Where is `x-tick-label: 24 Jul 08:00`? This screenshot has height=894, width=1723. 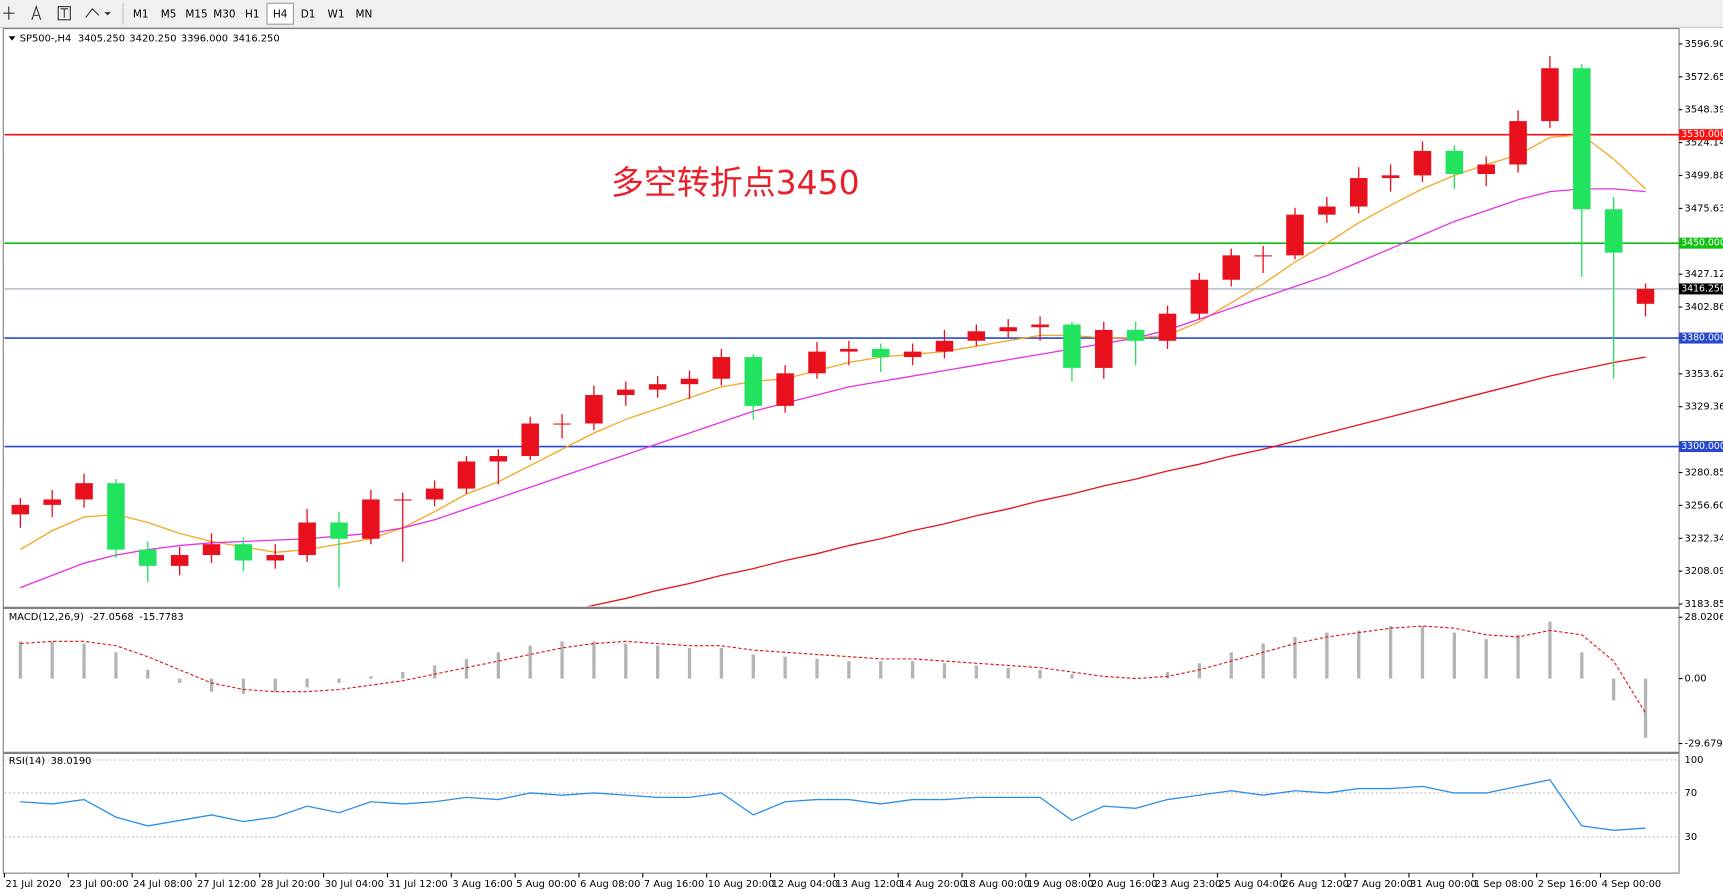
x-tick-label: 24 Jul 08:00 is located at coordinates (162, 884).